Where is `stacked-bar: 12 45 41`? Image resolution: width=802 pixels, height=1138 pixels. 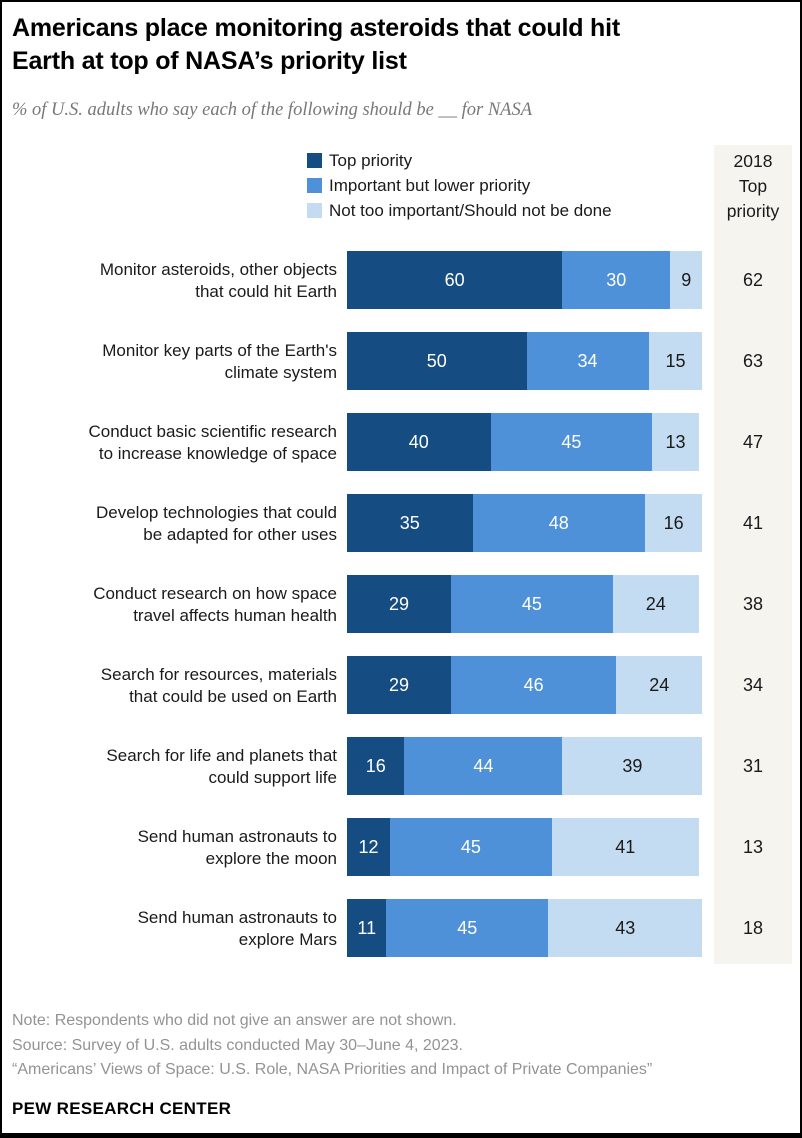 stacked-bar: 12 45 41 is located at coordinates (526, 847).